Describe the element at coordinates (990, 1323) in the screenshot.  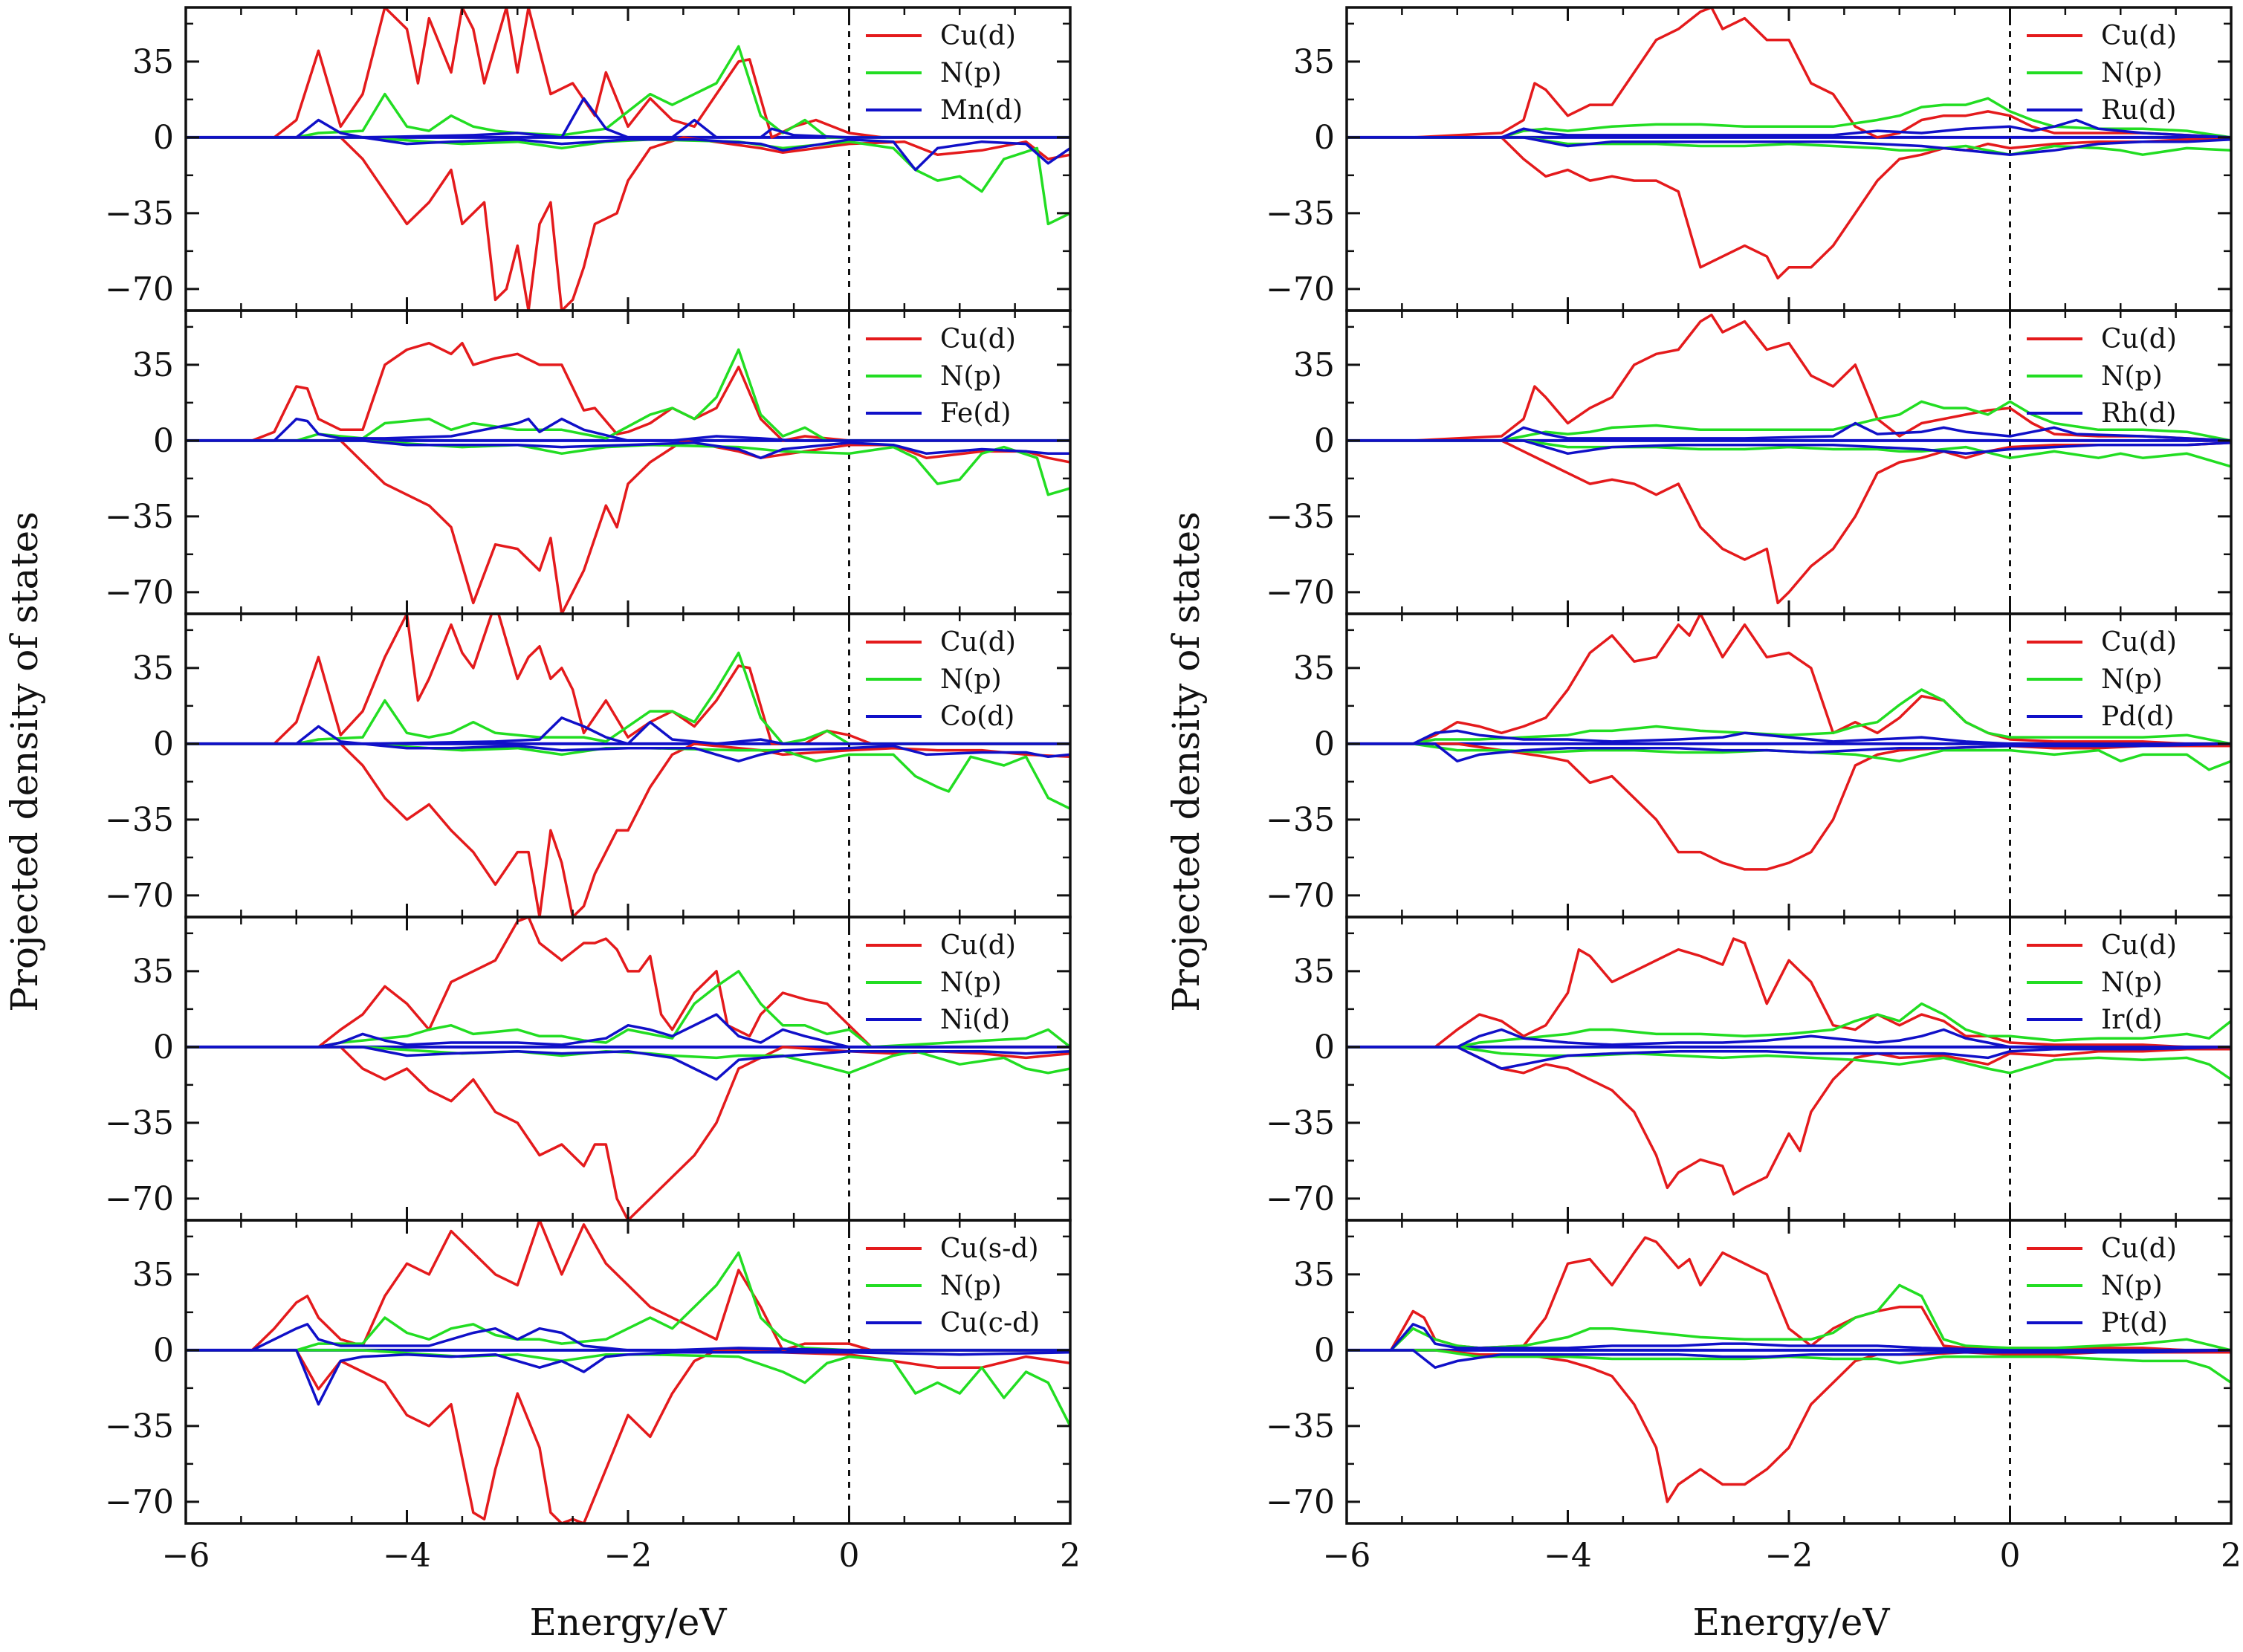
I see `legend-label: Cu(c-d)` at that location.